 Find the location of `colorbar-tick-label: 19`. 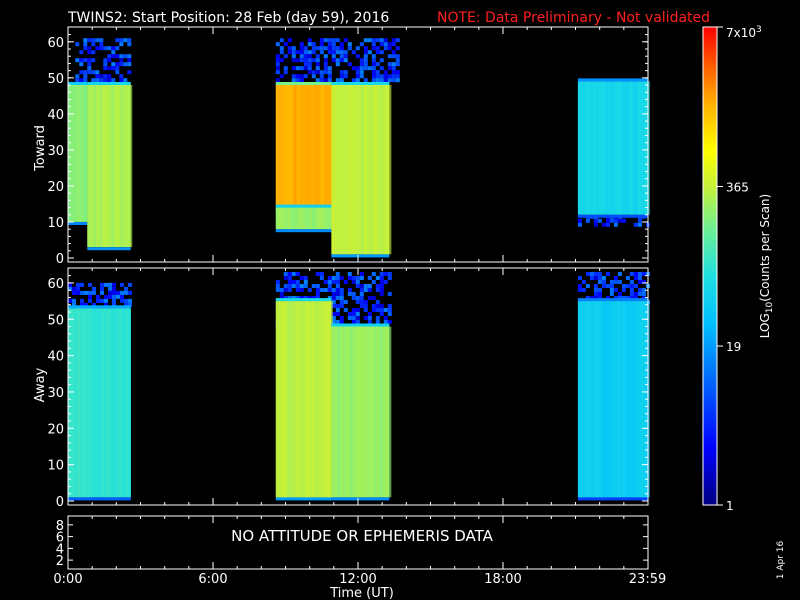

colorbar-tick-label: 19 is located at coordinates (733, 347).